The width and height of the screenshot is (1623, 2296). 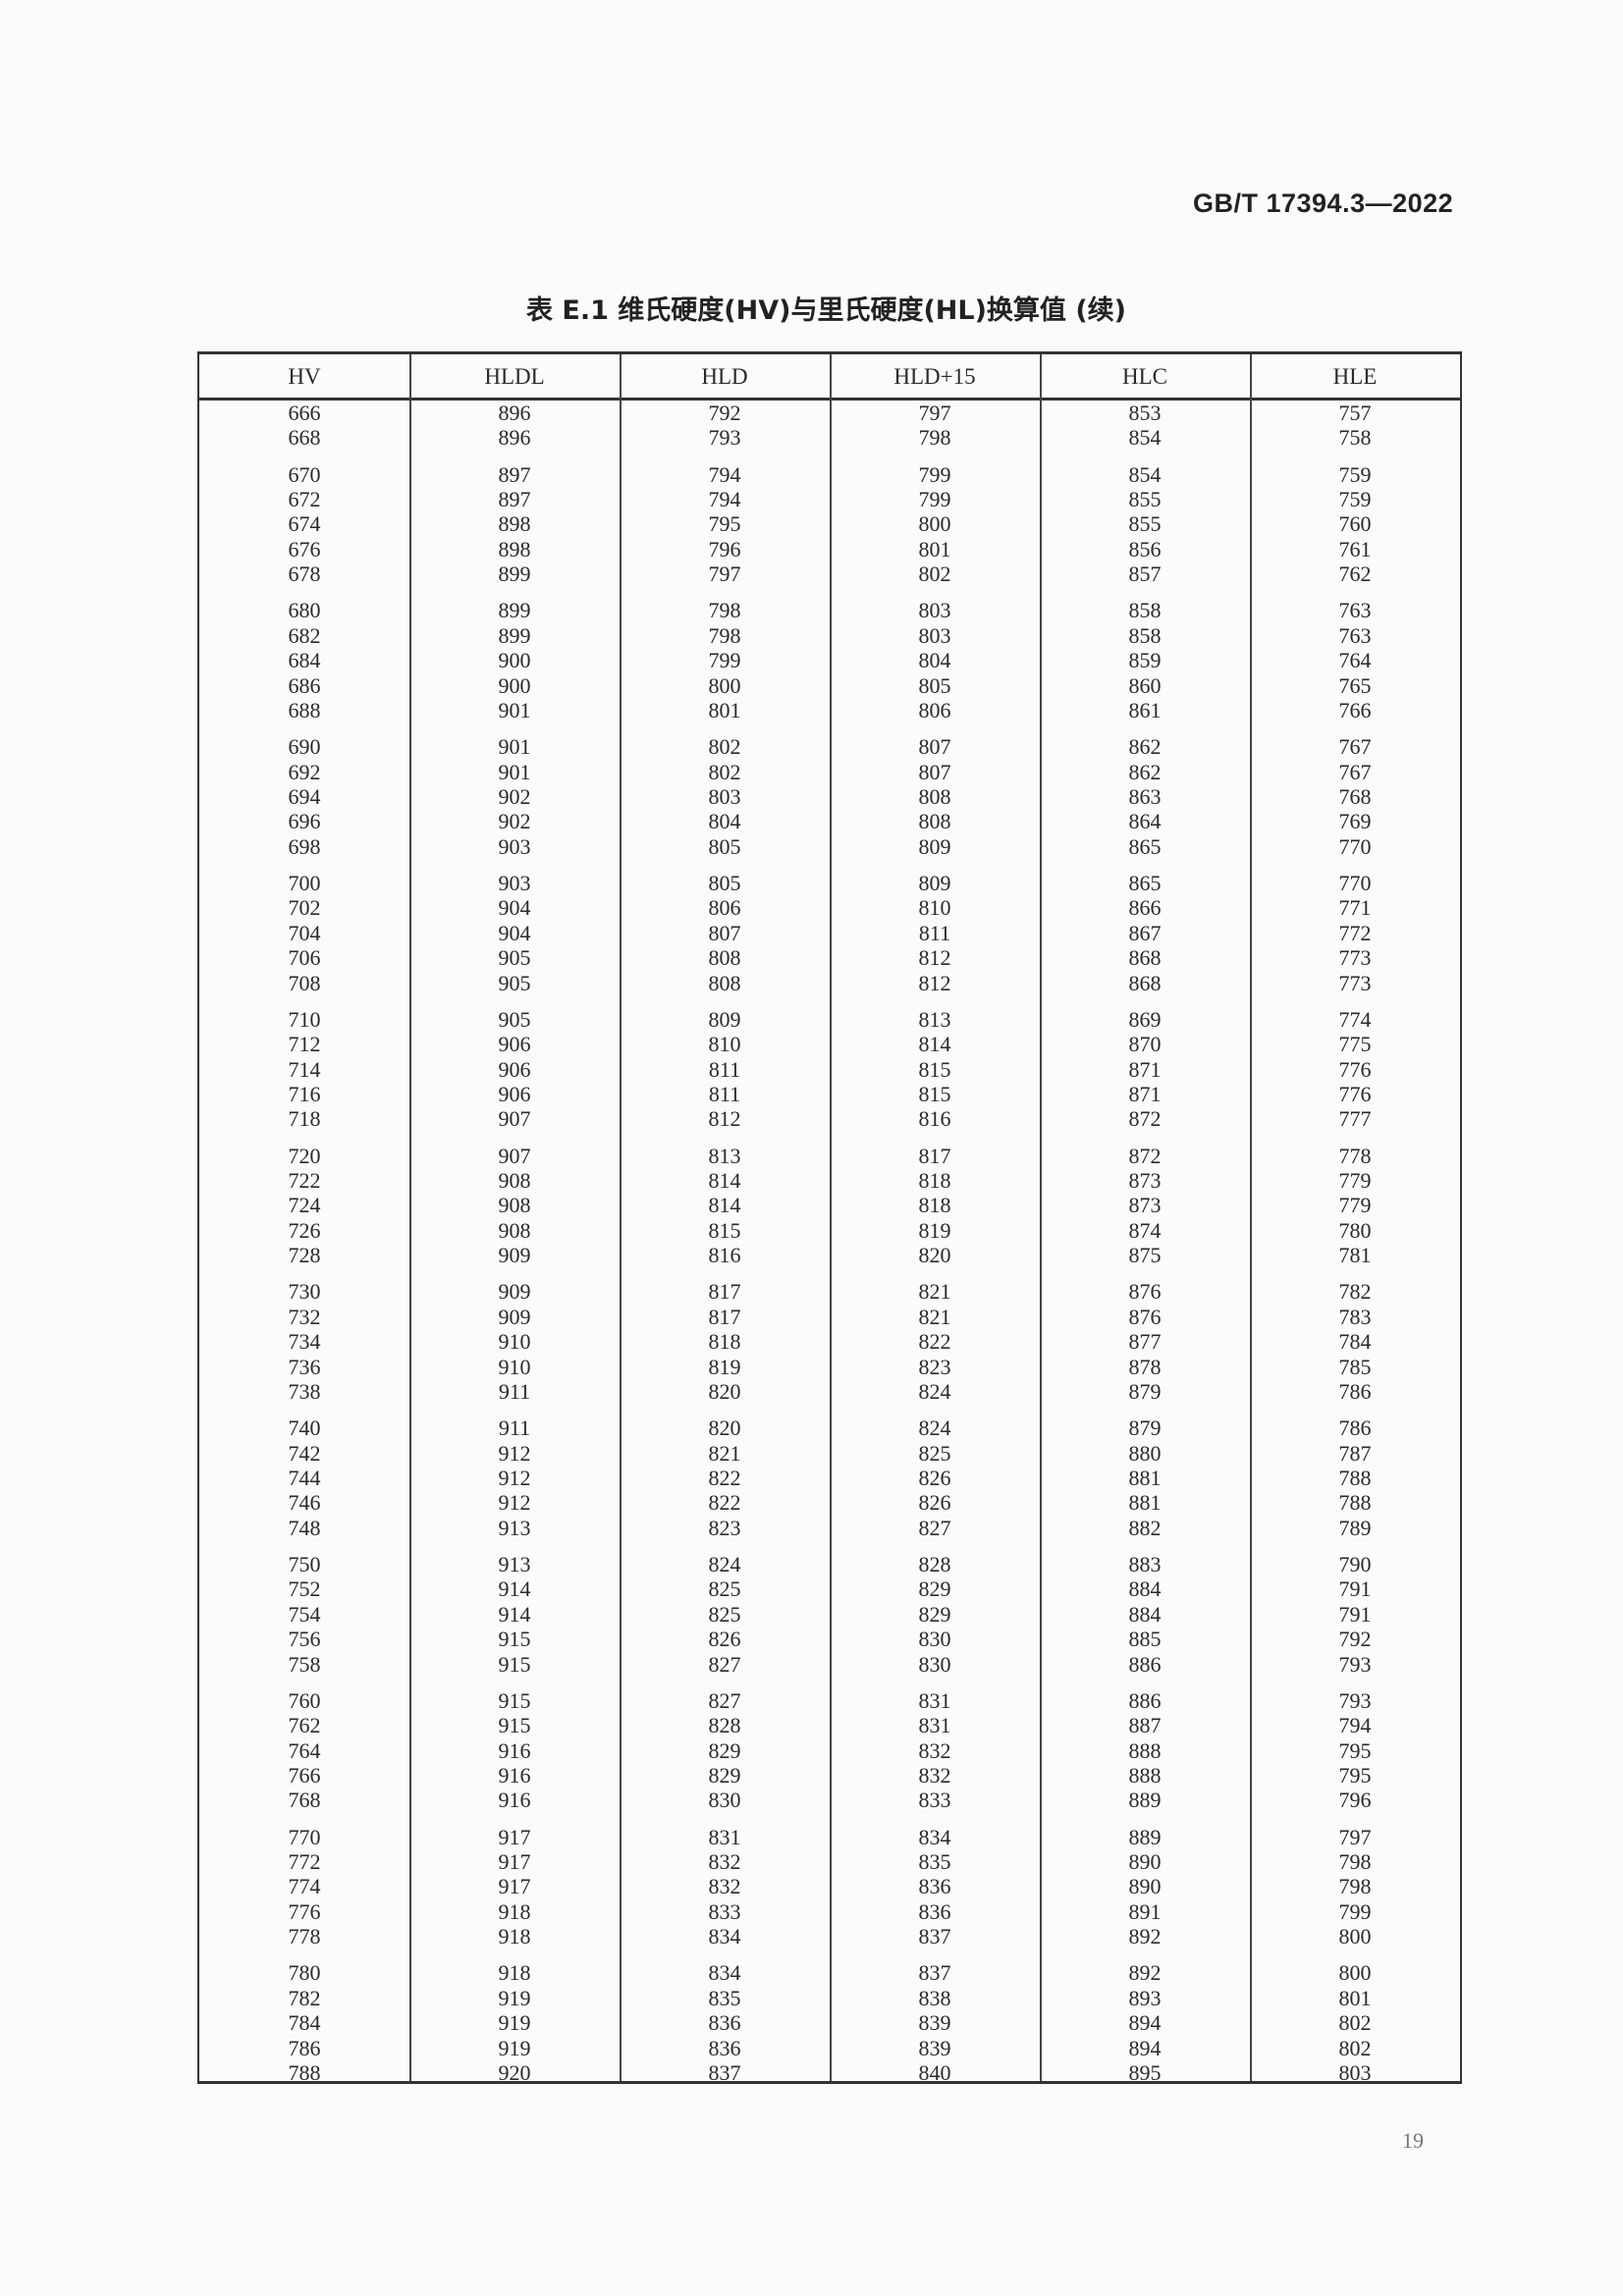 I want to click on table-cell-hldl: 900, so click(x=515, y=685).